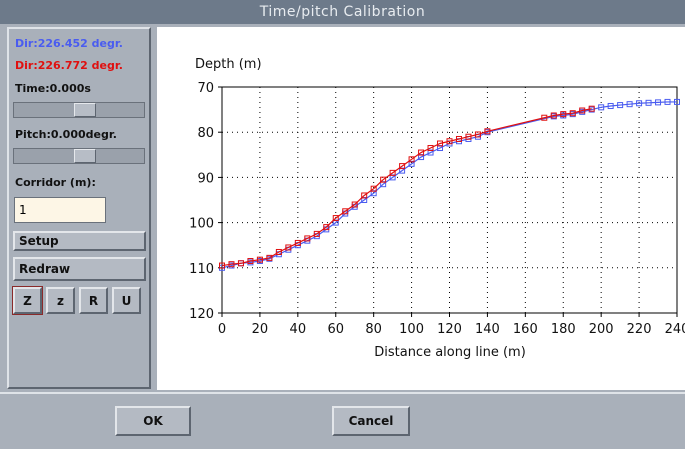 The width and height of the screenshot is (685, 449). I want to click on x-tick-label: 180, so click(563, 329).